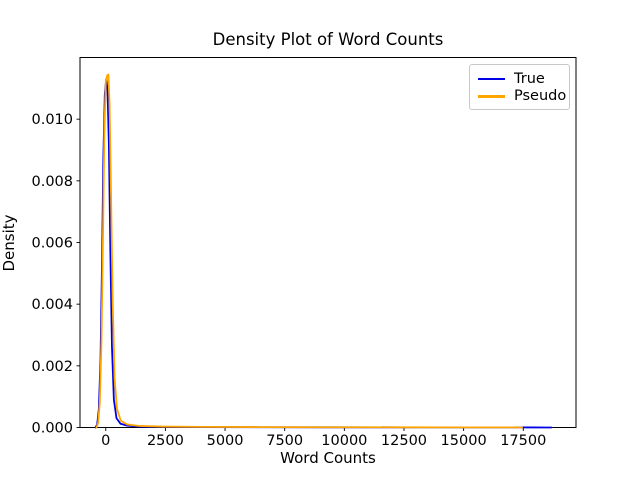 Image resolution: width=640 pixels, height=480 pixels. What do you see at coordinates (344, 441) in the screenshot?
I see `x-tick-label: 10000` at bounding box center [344, 441].